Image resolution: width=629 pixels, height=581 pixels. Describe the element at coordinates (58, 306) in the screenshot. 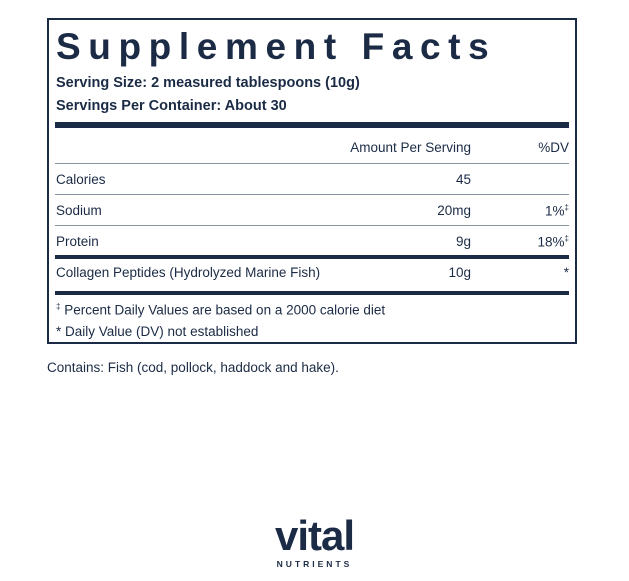

I see `footnote-mark: ‡` at that location.